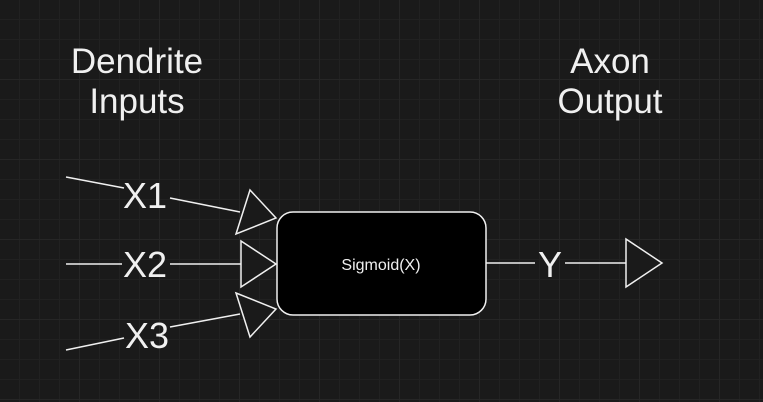 Image resolution: width=763 pixels, height=402 pixels. Describe the element at coordinates (172, 264) in the screenshot. I see `input-x2: X2` at that location.